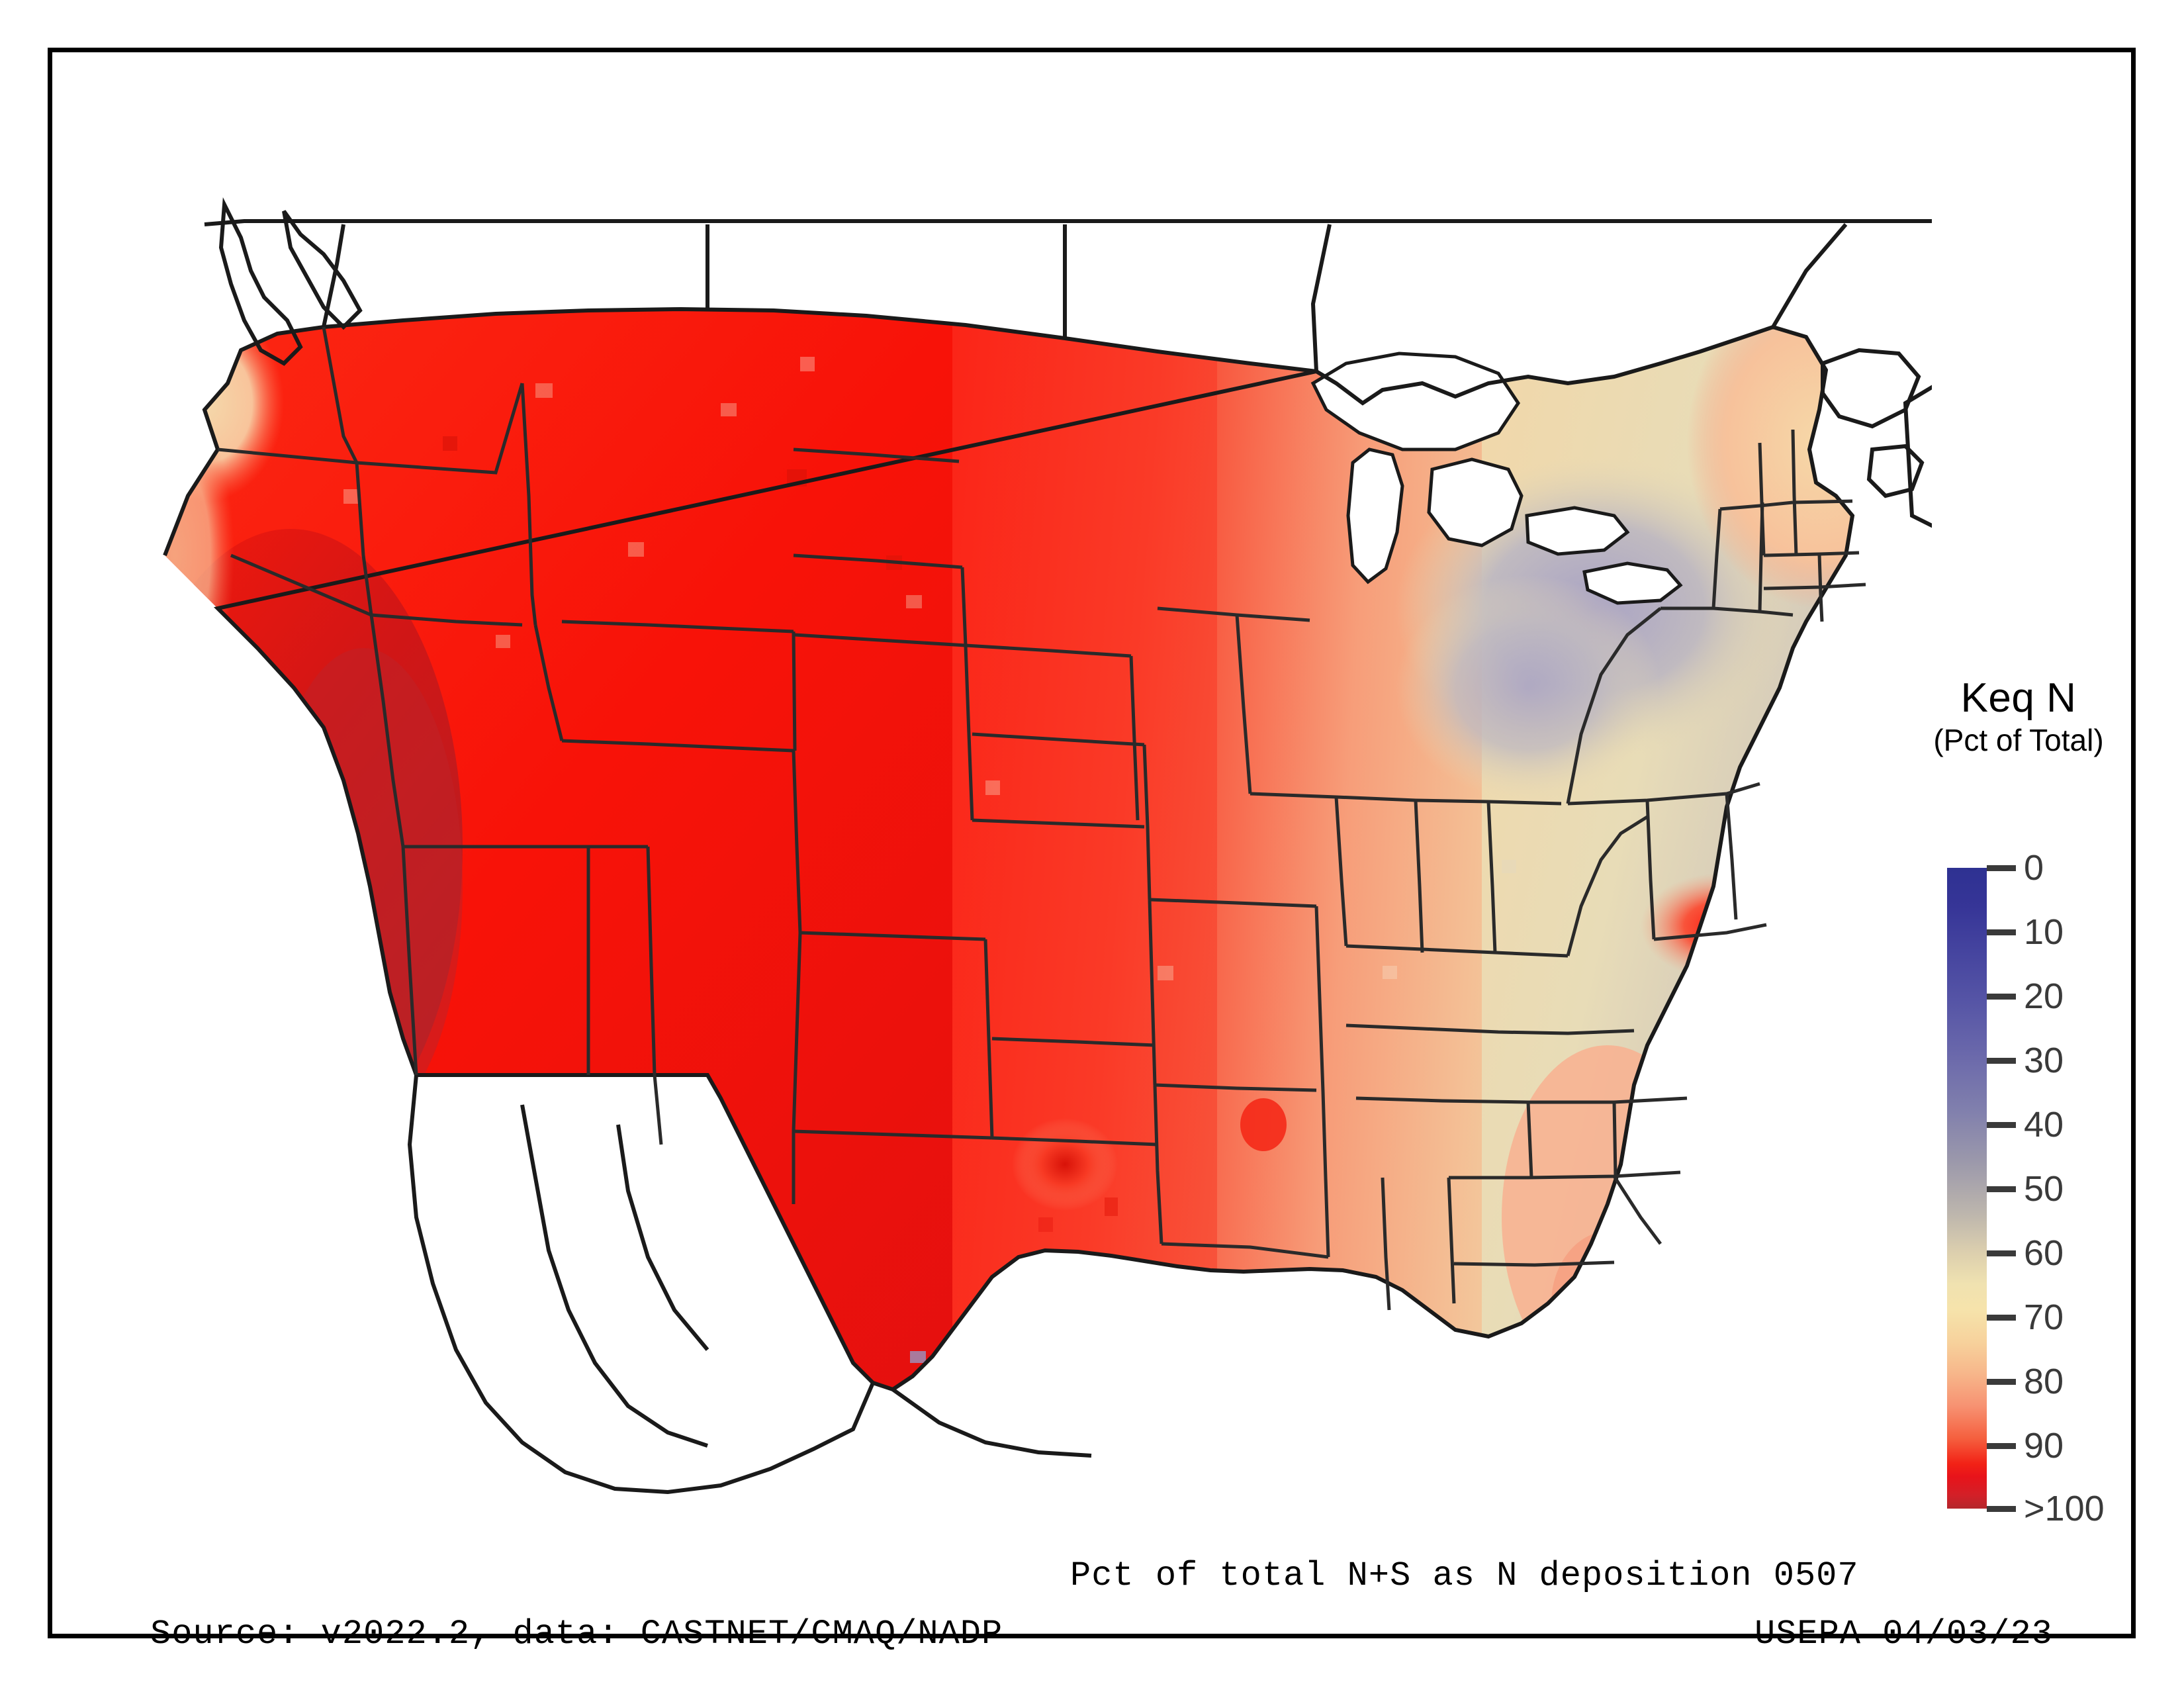  Describe the element at coordinates (2019, 740) in the screenshot. I see `colorbar-subtitle: (Pct of Total)` at that location.